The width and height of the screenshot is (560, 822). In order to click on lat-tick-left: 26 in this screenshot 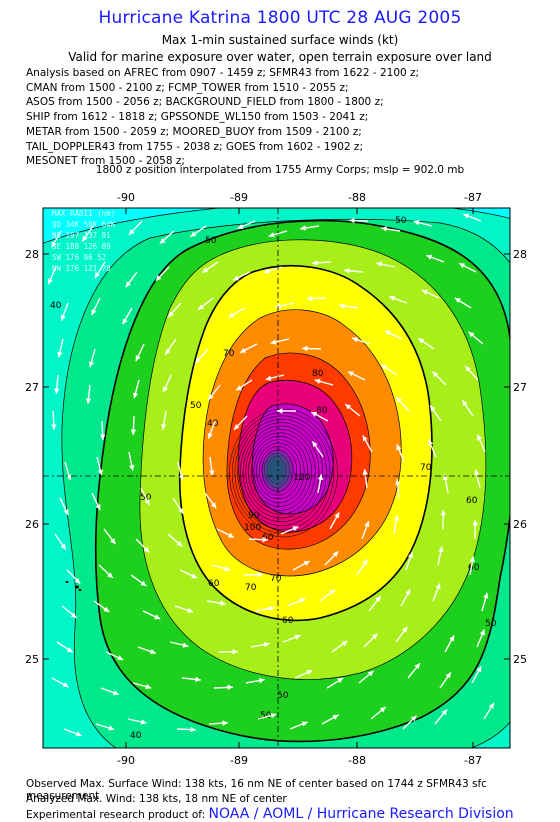, I will do `click(32, 524)`.